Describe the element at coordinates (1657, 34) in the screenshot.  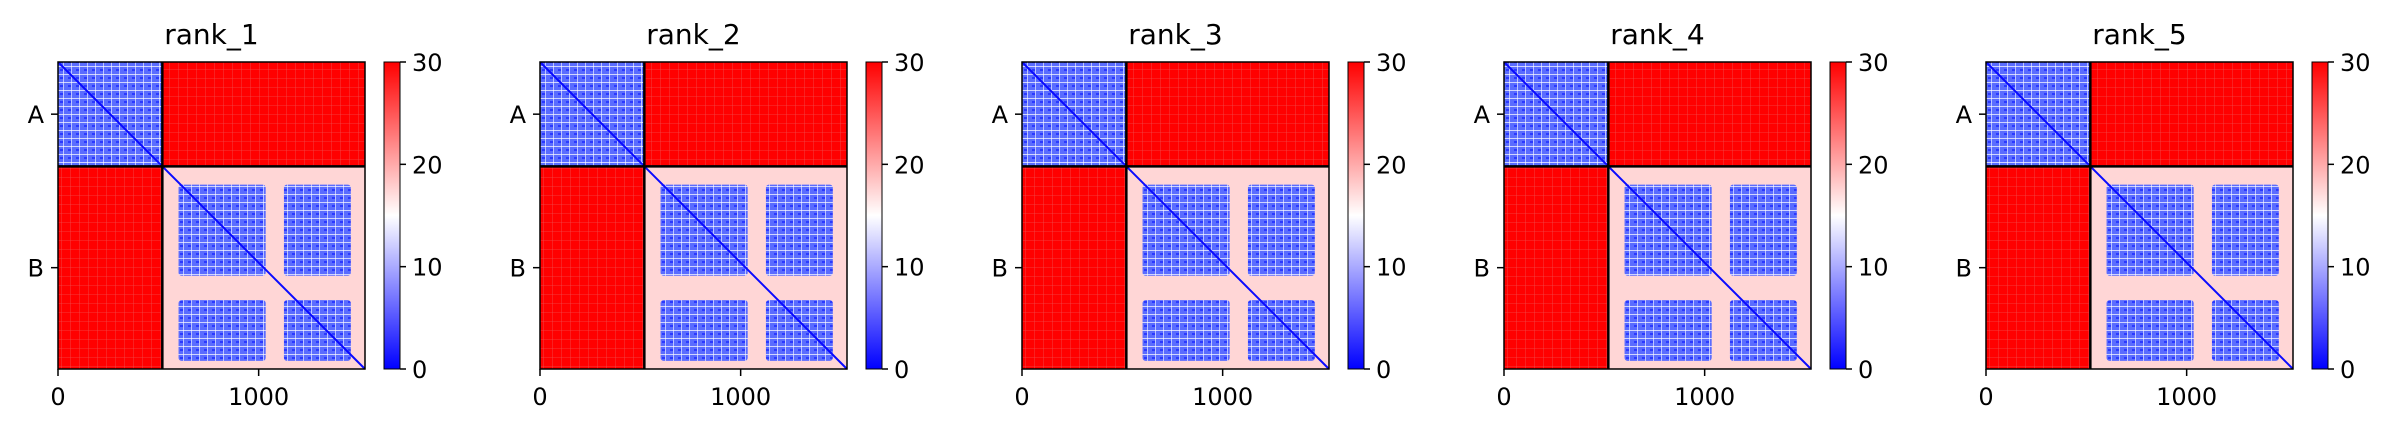
I see `chart-title: rank_4` at that location.